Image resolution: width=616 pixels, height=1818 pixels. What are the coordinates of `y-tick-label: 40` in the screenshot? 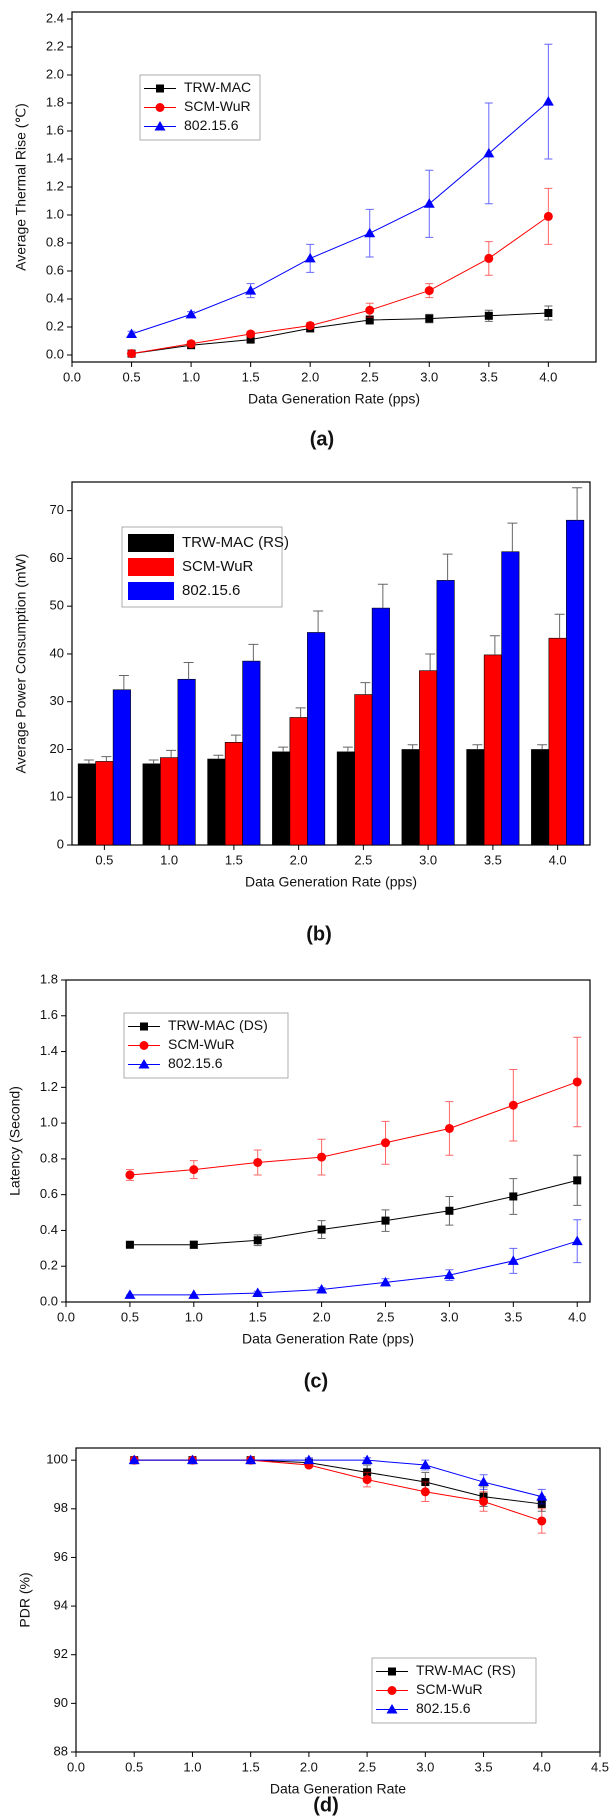 It's located at (57, 652).